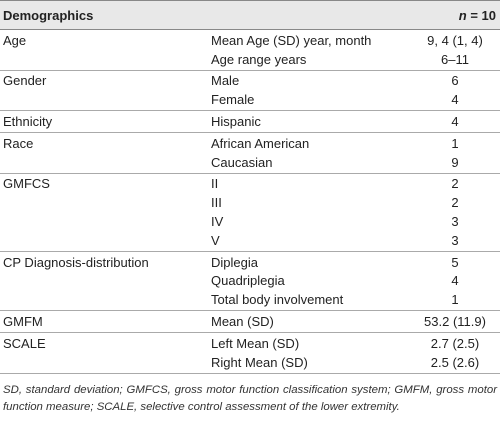 Image resolution: width=500 pixels, height=429 pixels. Describe the element at coordinates (250, 81) in the screenshot. I see `table-row: Gender Male 6` at that location.